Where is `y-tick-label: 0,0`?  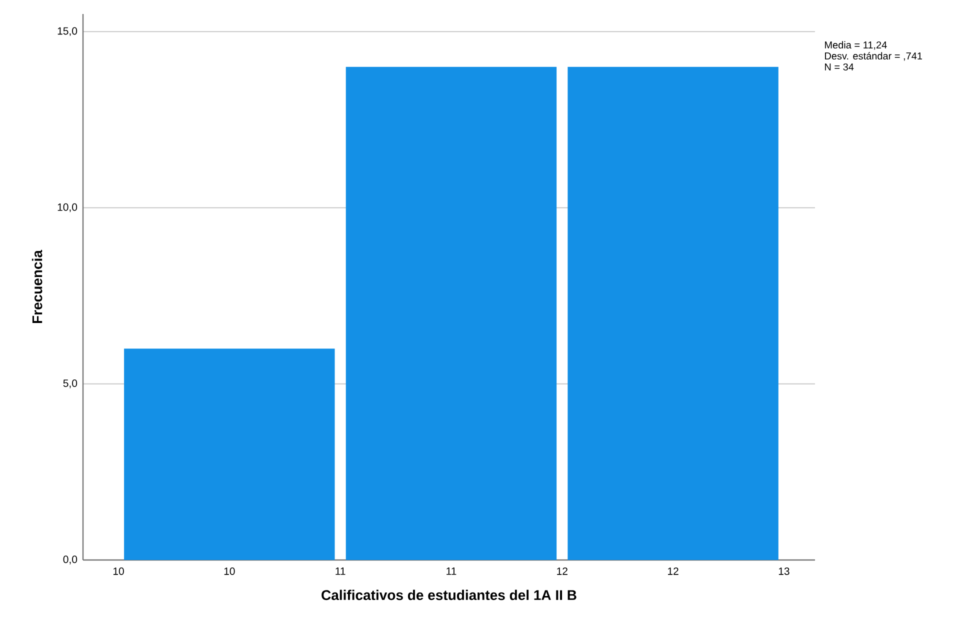 y-tick-label: 0,0 is located at coordinates (70, 560).